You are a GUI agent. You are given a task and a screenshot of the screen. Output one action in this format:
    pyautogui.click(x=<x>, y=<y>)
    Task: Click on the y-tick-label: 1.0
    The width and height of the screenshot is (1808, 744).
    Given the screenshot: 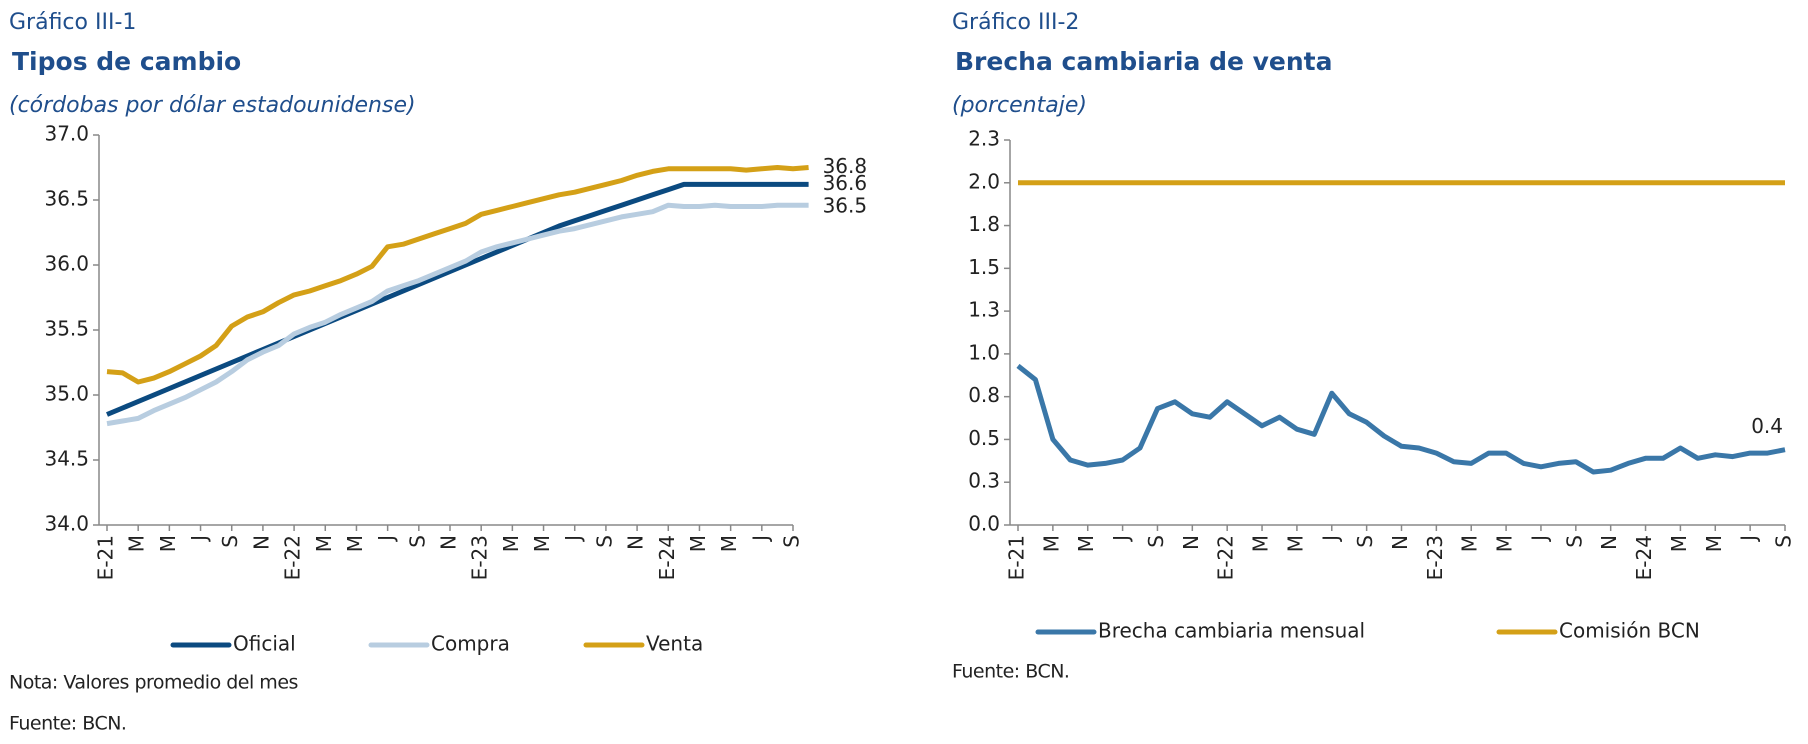 What is the action you would take?
    pyautogui.click(x=984, y=352)
    